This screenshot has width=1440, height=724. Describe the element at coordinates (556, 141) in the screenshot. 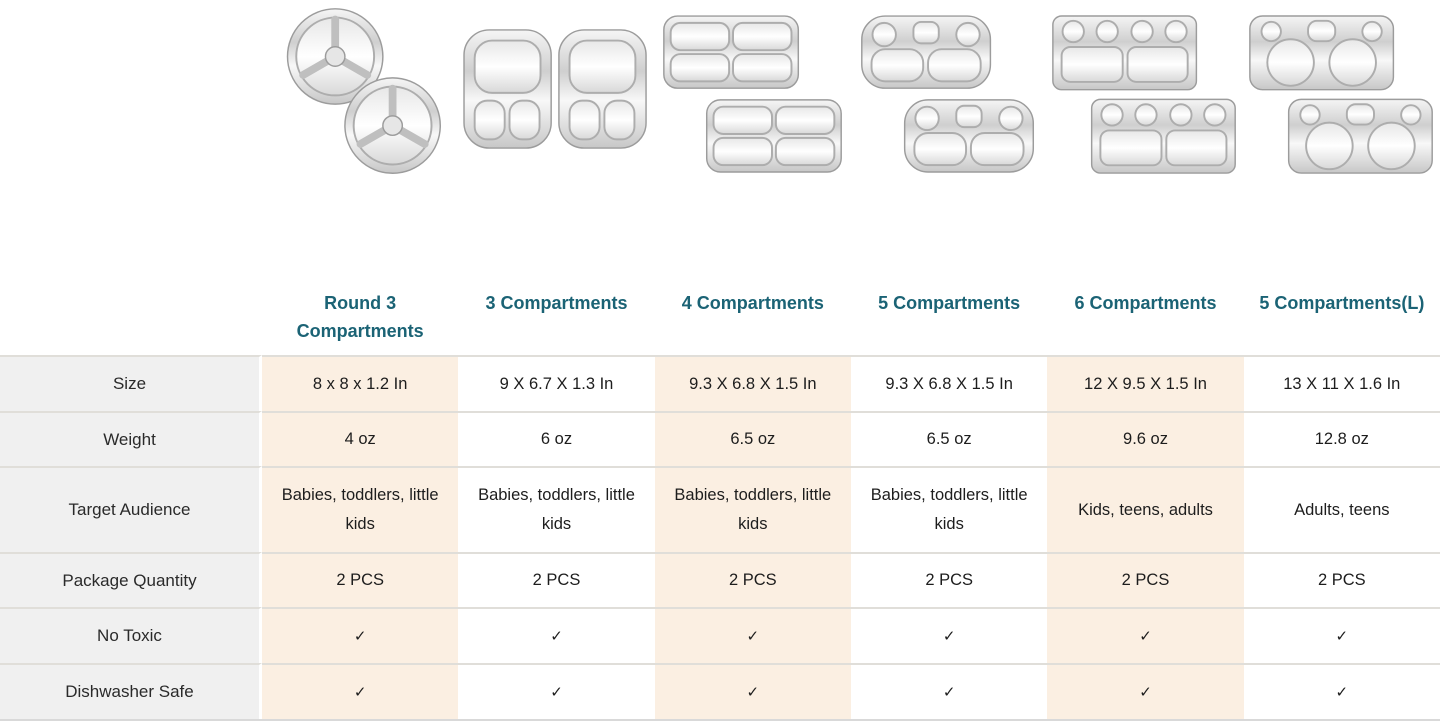

I see `product-image-3-compartments` at that location.